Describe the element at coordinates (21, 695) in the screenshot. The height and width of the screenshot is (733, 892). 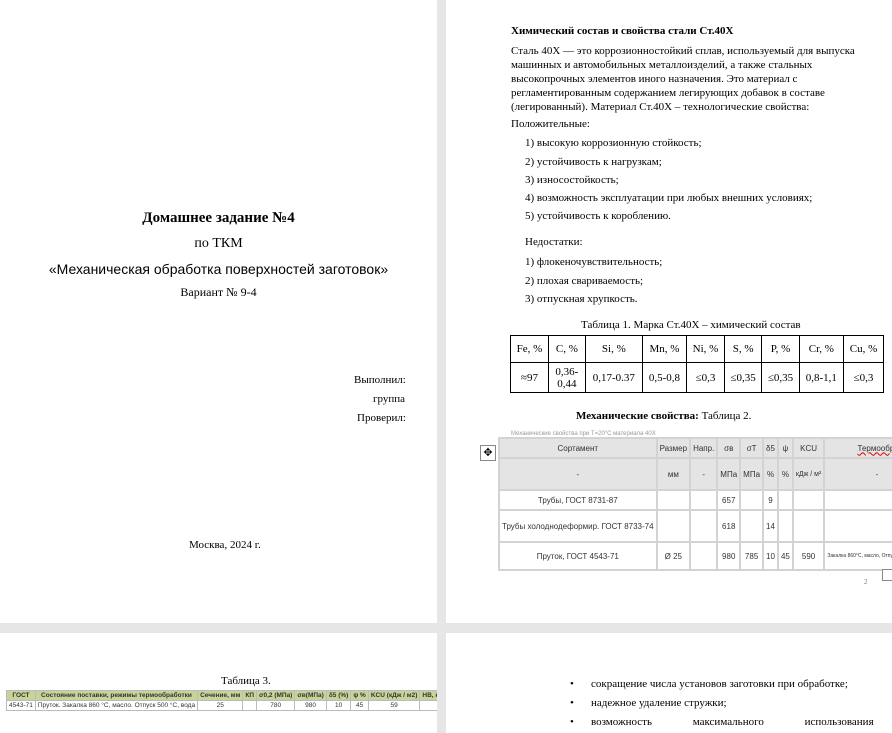
I see `cell: ГОСТ` at that location.